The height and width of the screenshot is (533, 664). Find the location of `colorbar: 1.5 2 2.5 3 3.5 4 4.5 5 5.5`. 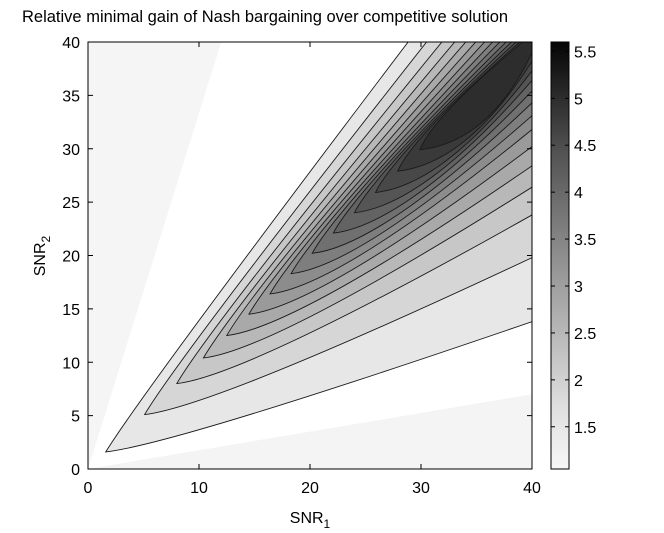

colorbar: 1.5 2 2.5 3 3.5 4 4.5 5 5.5 is located at coordinates (573, 255).